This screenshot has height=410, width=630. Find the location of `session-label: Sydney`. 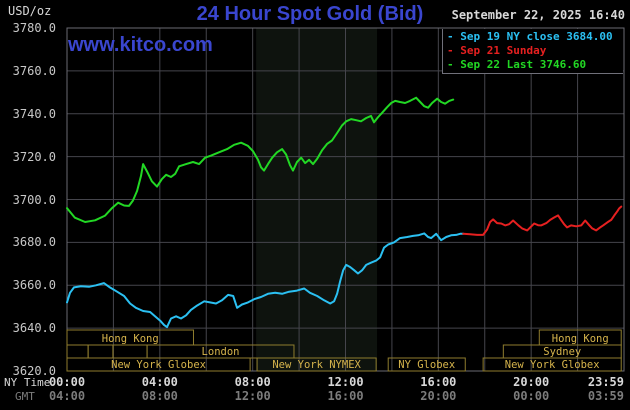

session-label: Sydney is located at coordinates (562, 352).